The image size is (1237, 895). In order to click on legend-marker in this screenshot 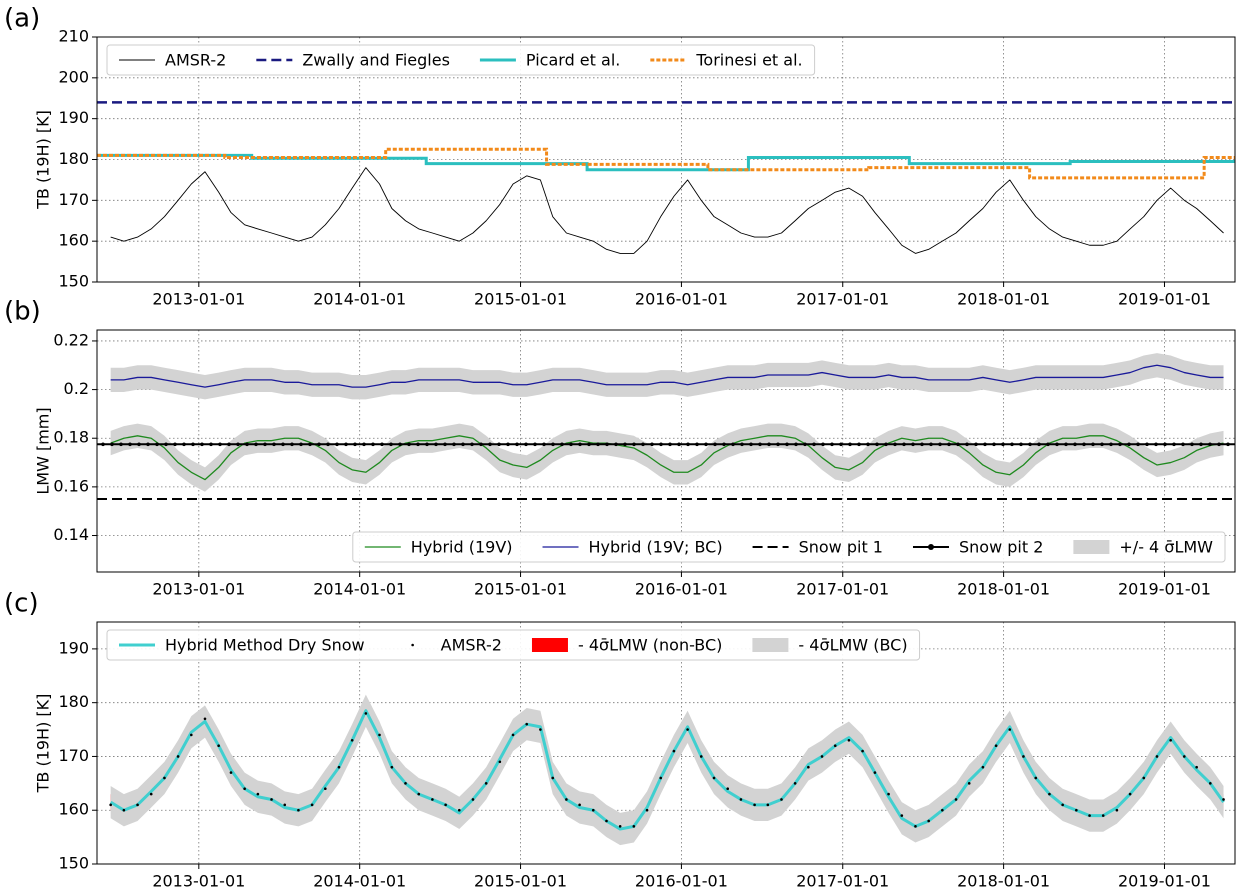, I will do `click(930, 547)`.